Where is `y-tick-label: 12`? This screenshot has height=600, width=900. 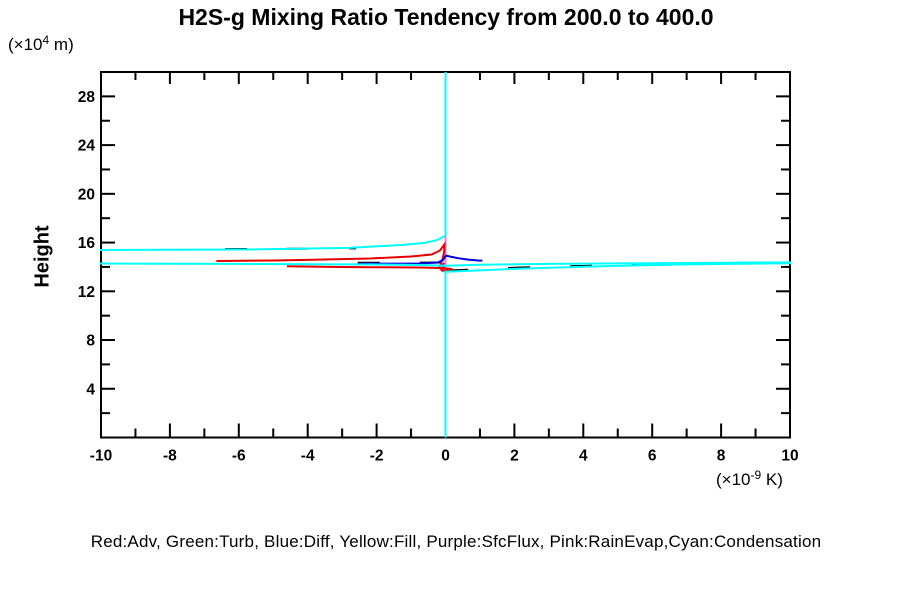
y-tick-label: 12 is located at coordinates (86, 292).